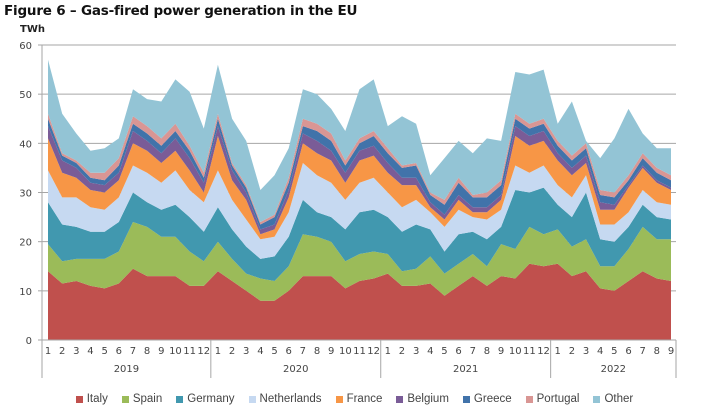 This screenshot has width=709, height=416. I want to click on legend-item-netherlands: Netherlands, so click(285, 399).